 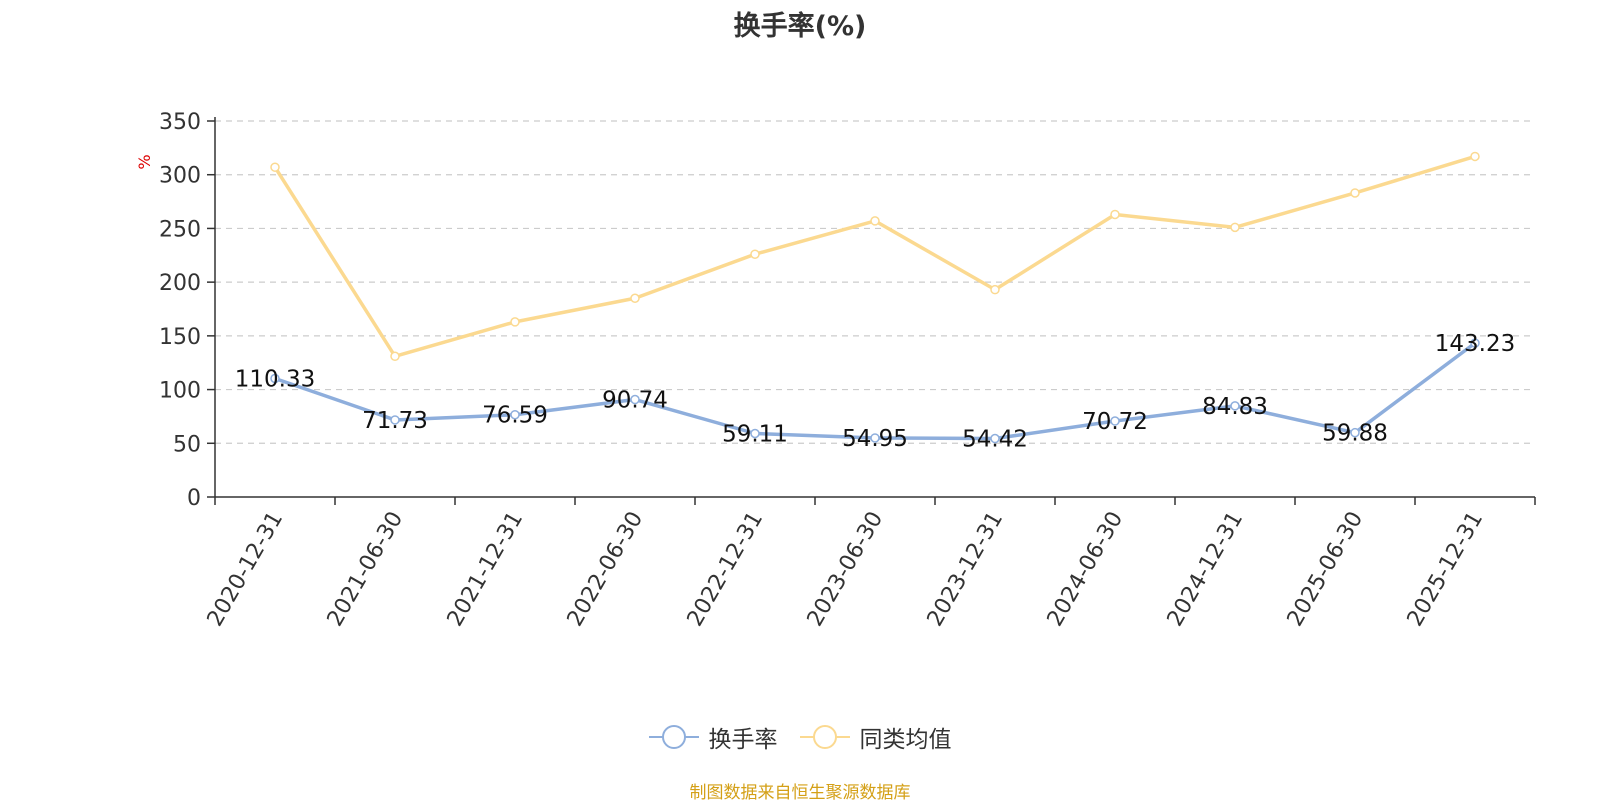 I want to click on legend-label-series-1: 换手率, so click(x=743, y=740).